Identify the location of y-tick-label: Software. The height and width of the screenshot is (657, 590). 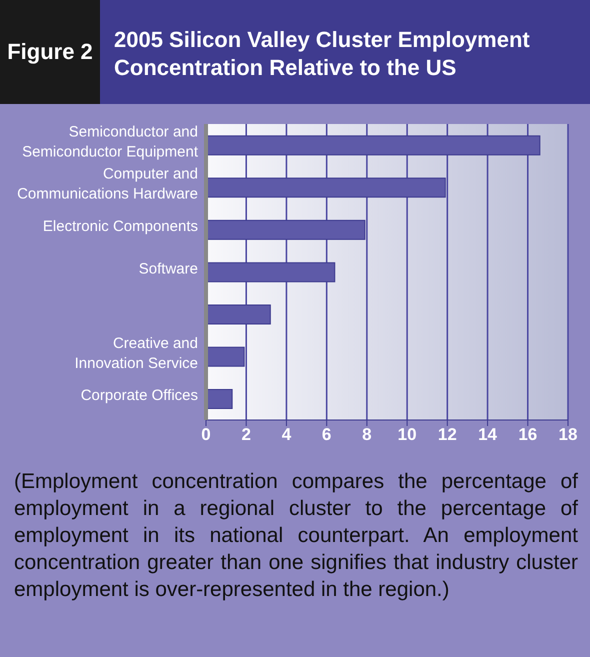
(168, 269).